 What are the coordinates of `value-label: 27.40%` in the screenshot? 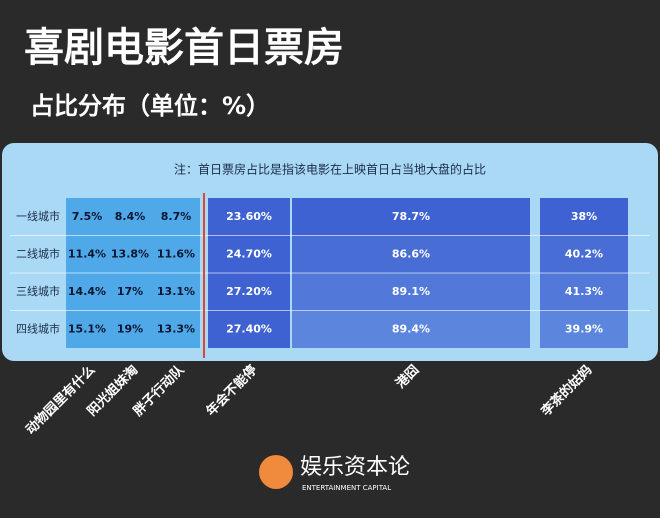 It's located at (249, 328).